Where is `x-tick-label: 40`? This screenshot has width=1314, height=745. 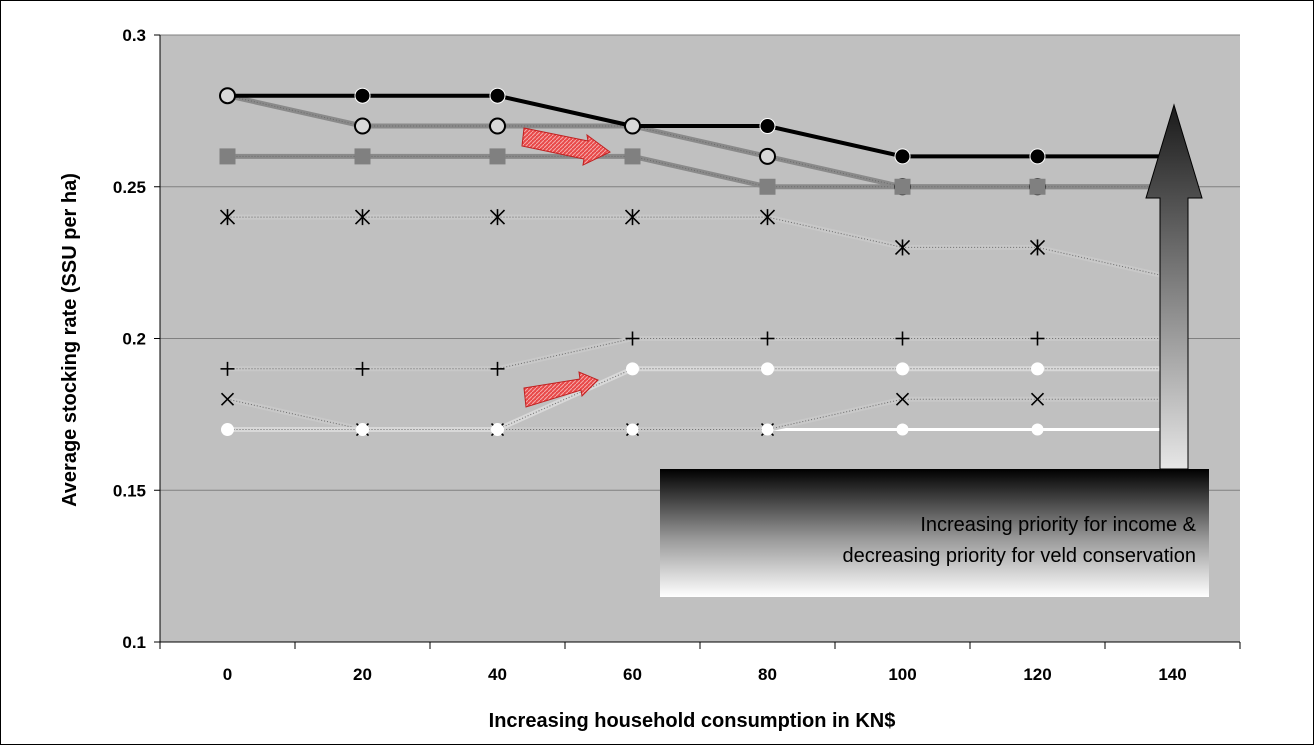 x-tick-label: 40 is located at coordinates (497, 674).